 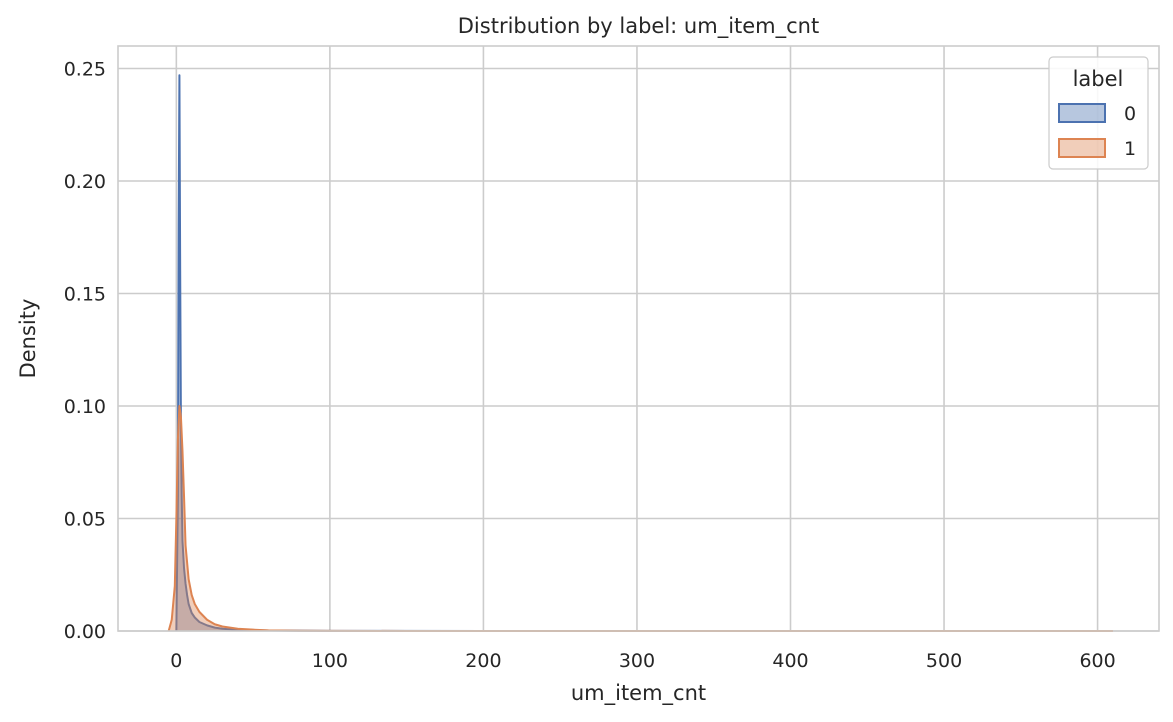 I want to click on x-tick-label: 200, so click(x=483, y=661).